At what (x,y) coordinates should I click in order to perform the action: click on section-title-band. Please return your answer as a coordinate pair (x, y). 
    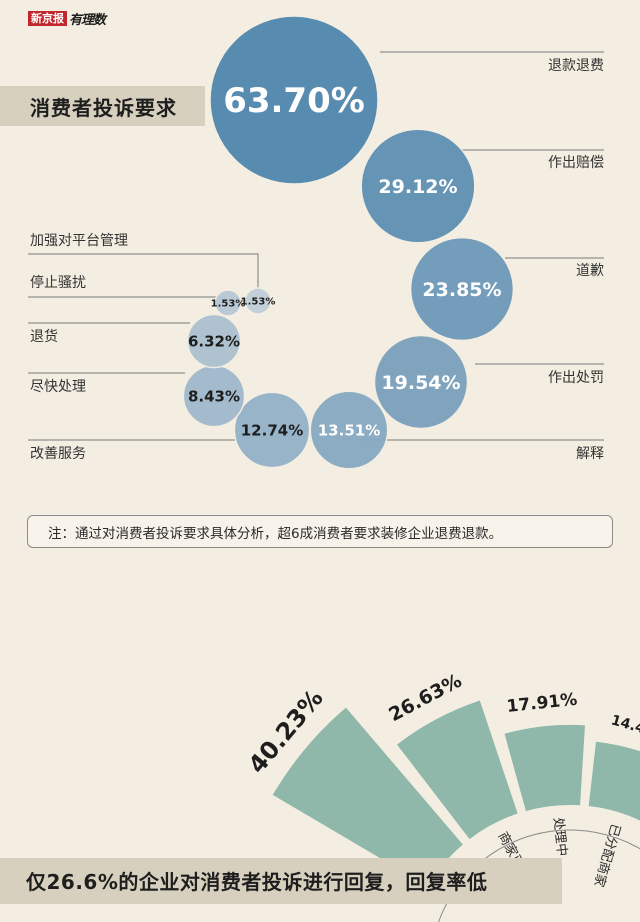
    Looking at the image, I should click on (102, 106).